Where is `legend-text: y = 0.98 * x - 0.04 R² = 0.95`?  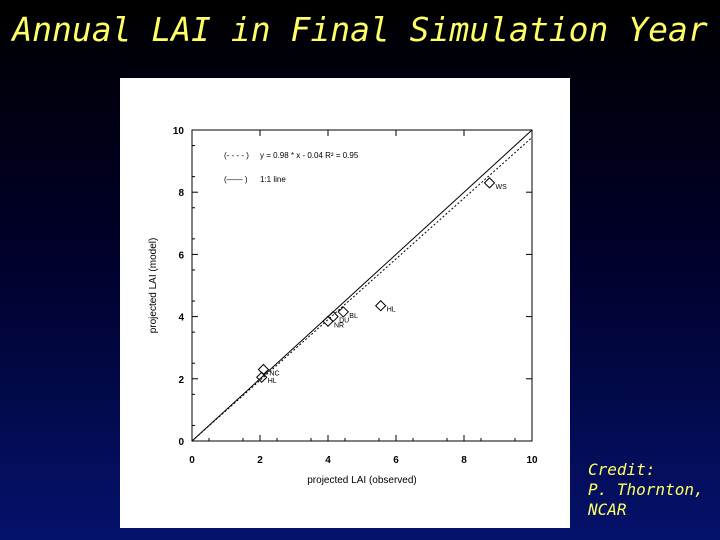 legend-text: y = 0.98 * x - 0.04 R² = 0.95 is located at coordinates (309, 155).